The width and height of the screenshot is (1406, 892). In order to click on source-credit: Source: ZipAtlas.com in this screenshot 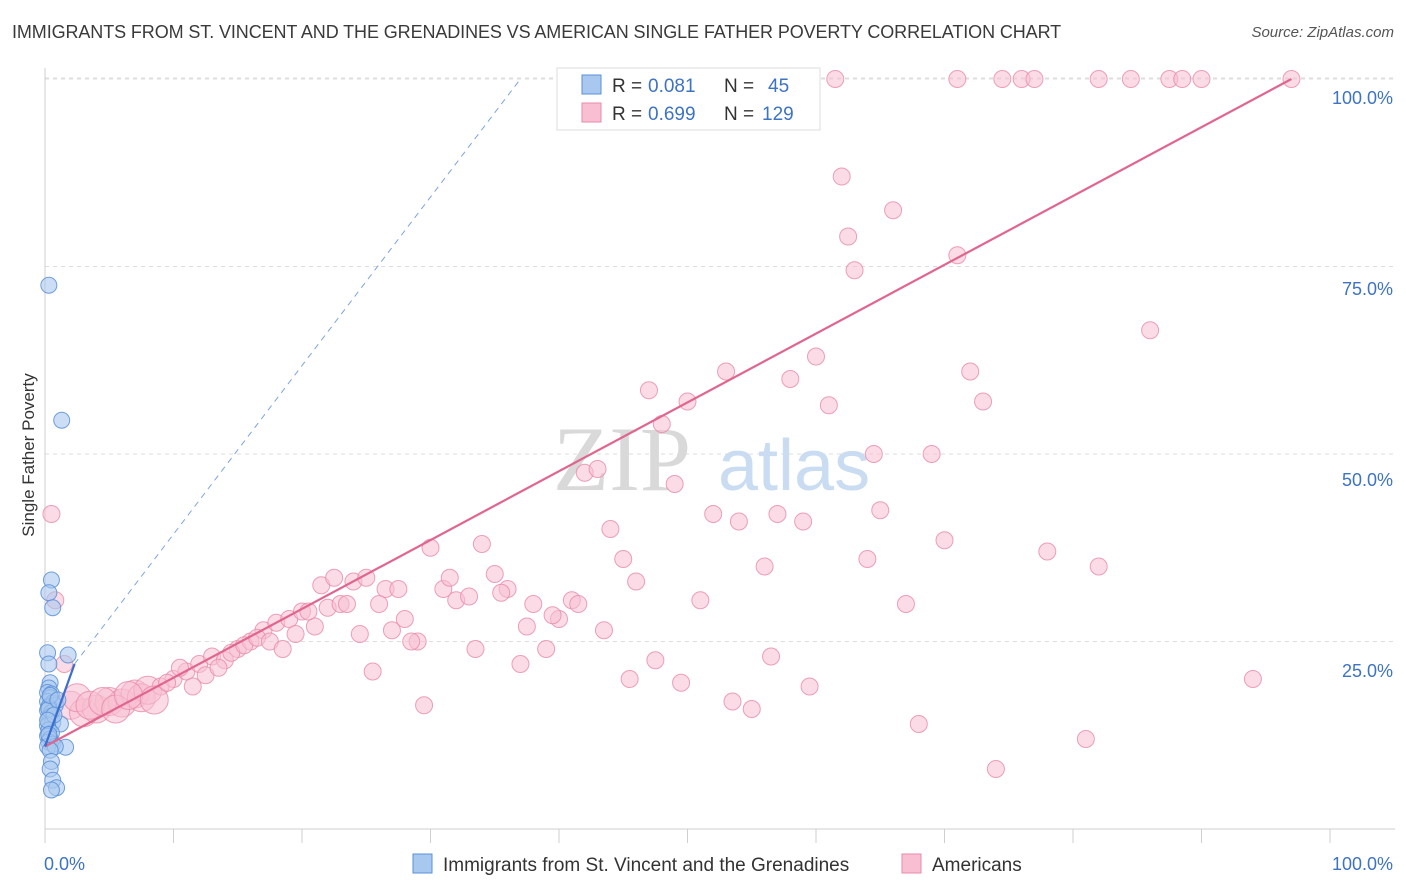, I will do `click(1322, 32)`.